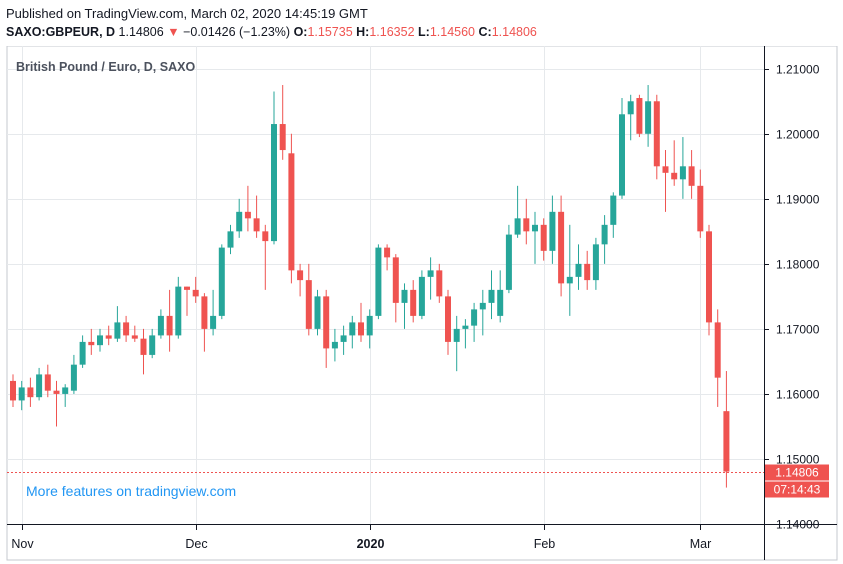 This screenshot has height=564, width=843. I want to click on change-value: −0.01426 (−1.23%), so click(237, 32).